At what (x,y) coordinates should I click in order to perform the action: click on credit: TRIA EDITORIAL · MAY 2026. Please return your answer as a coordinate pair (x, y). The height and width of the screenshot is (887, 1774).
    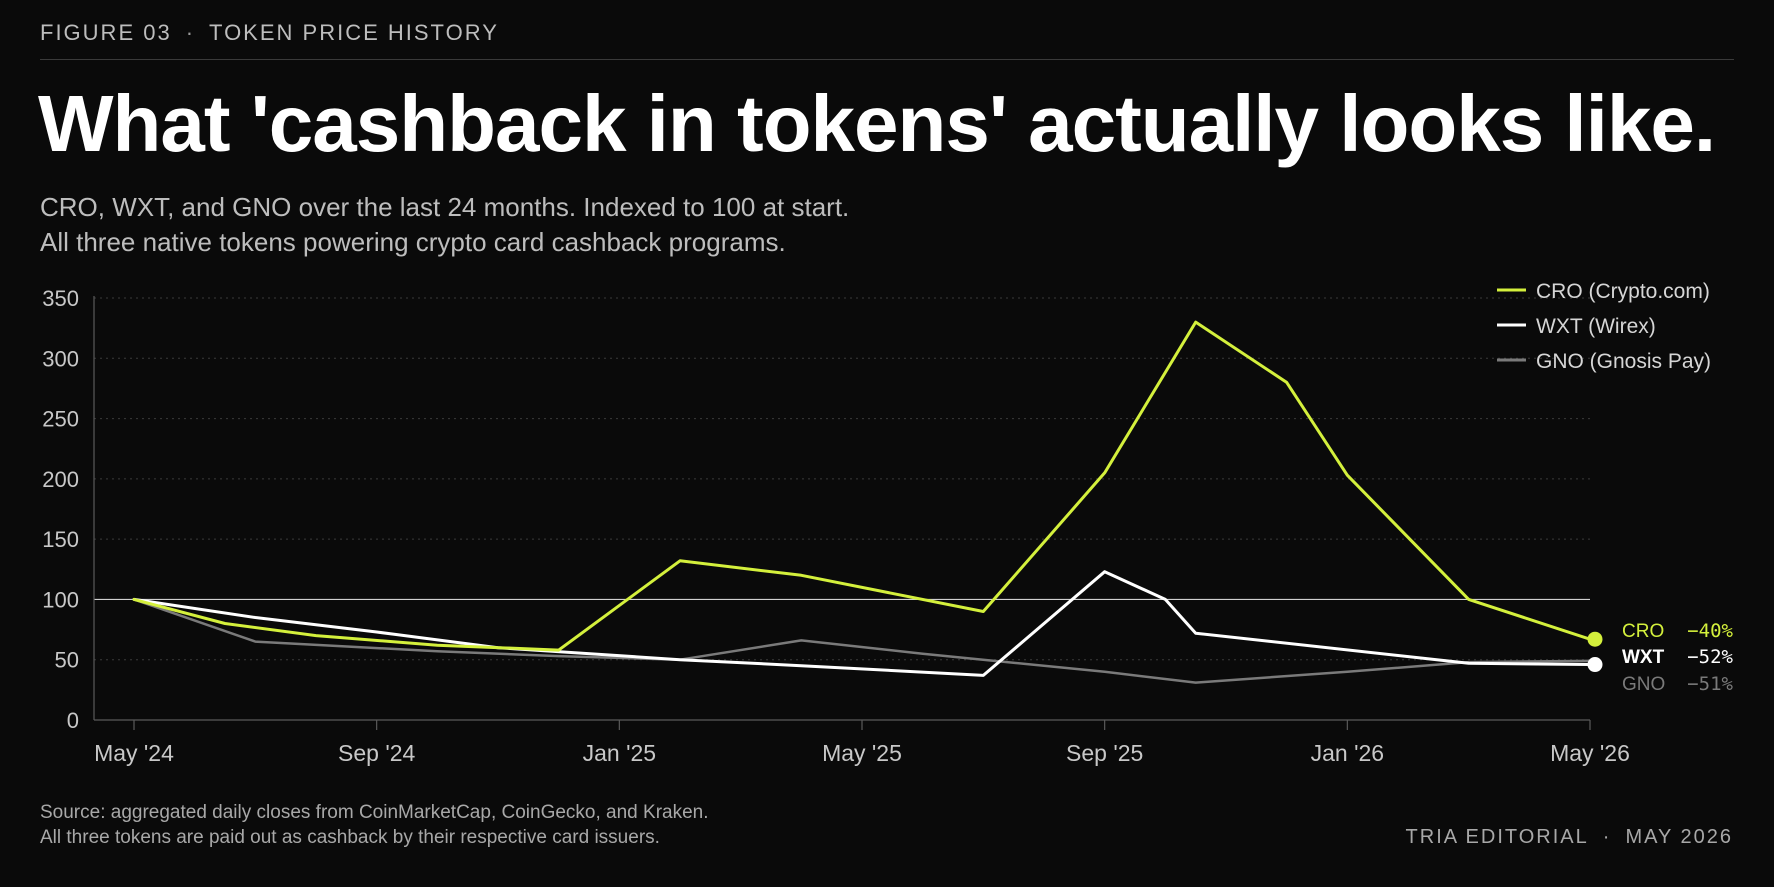
    Looking at the image, I should click on (1569, 837).